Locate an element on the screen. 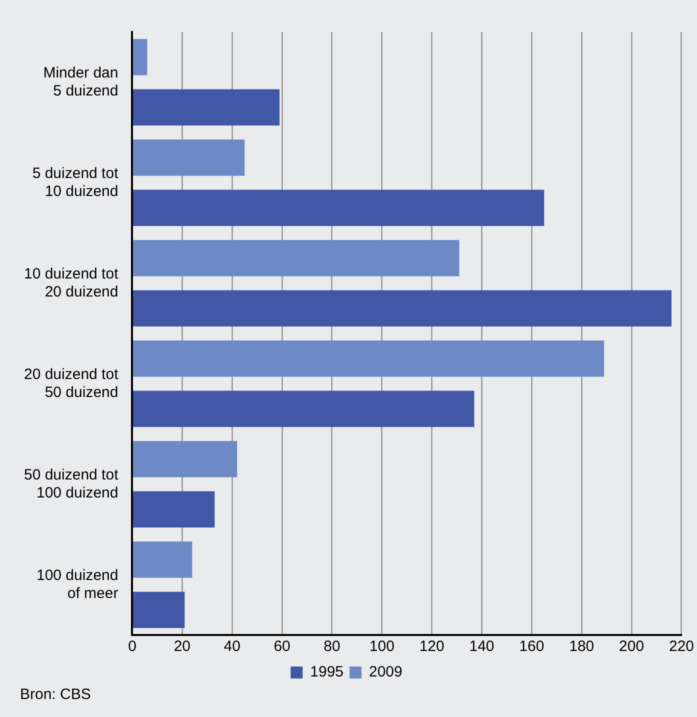 The height and width of the screenshot is (717, 697). x-tick-label: 80 is located at coordinates (332, 647).